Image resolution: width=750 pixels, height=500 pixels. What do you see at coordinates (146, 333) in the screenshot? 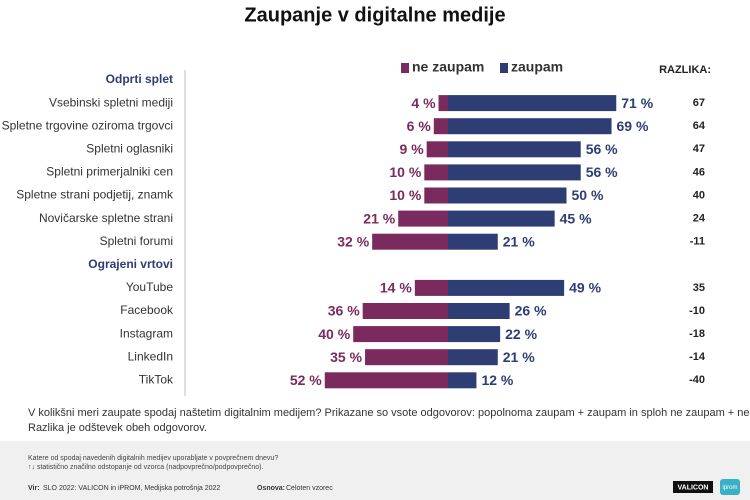
I see `category-label: Instagram` at bounding box center [146, 333].